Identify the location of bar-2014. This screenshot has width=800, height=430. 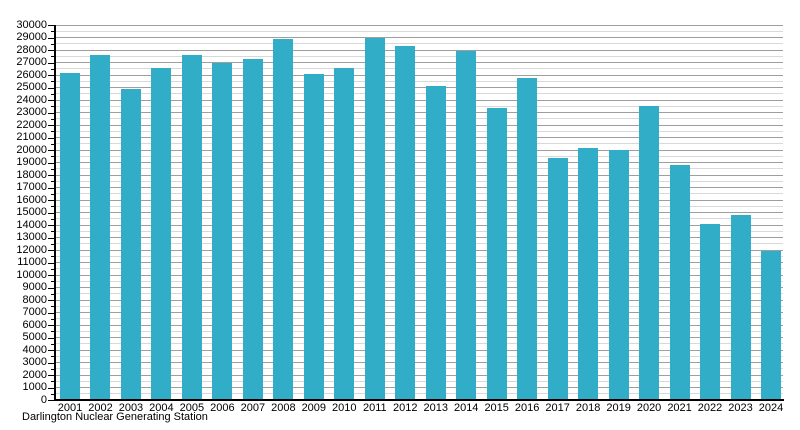
(466, 225).